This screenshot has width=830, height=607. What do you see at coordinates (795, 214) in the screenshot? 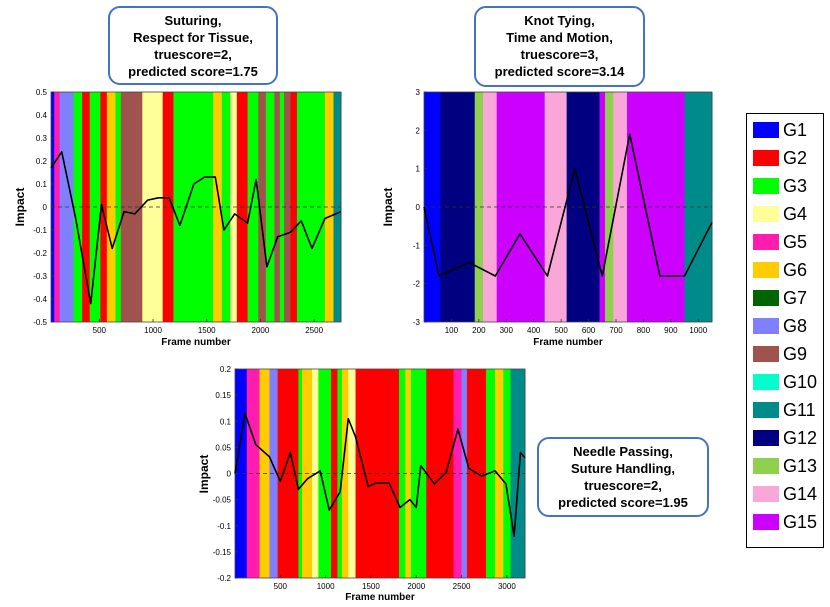
I see `legend-label: G4` at bounding box center [795, 214].